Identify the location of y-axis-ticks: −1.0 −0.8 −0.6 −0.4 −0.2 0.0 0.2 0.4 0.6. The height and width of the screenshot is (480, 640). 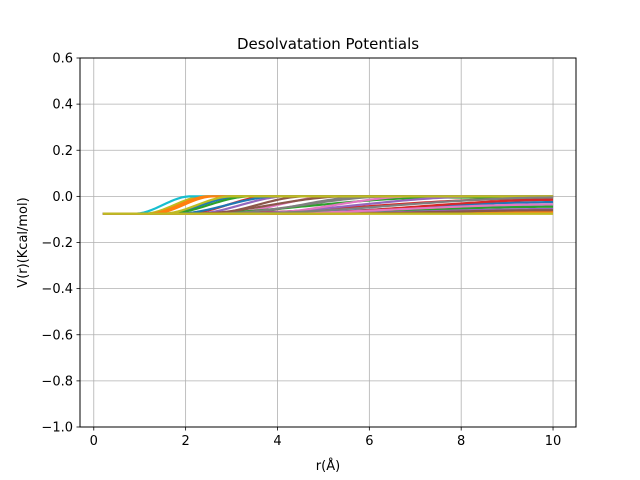
(60, 244).